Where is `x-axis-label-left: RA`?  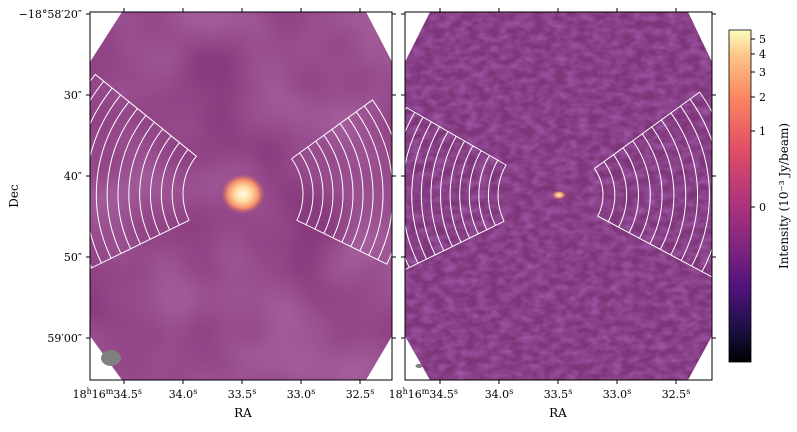
x-axis-label-left: RA is located at coordinates (243, 413).